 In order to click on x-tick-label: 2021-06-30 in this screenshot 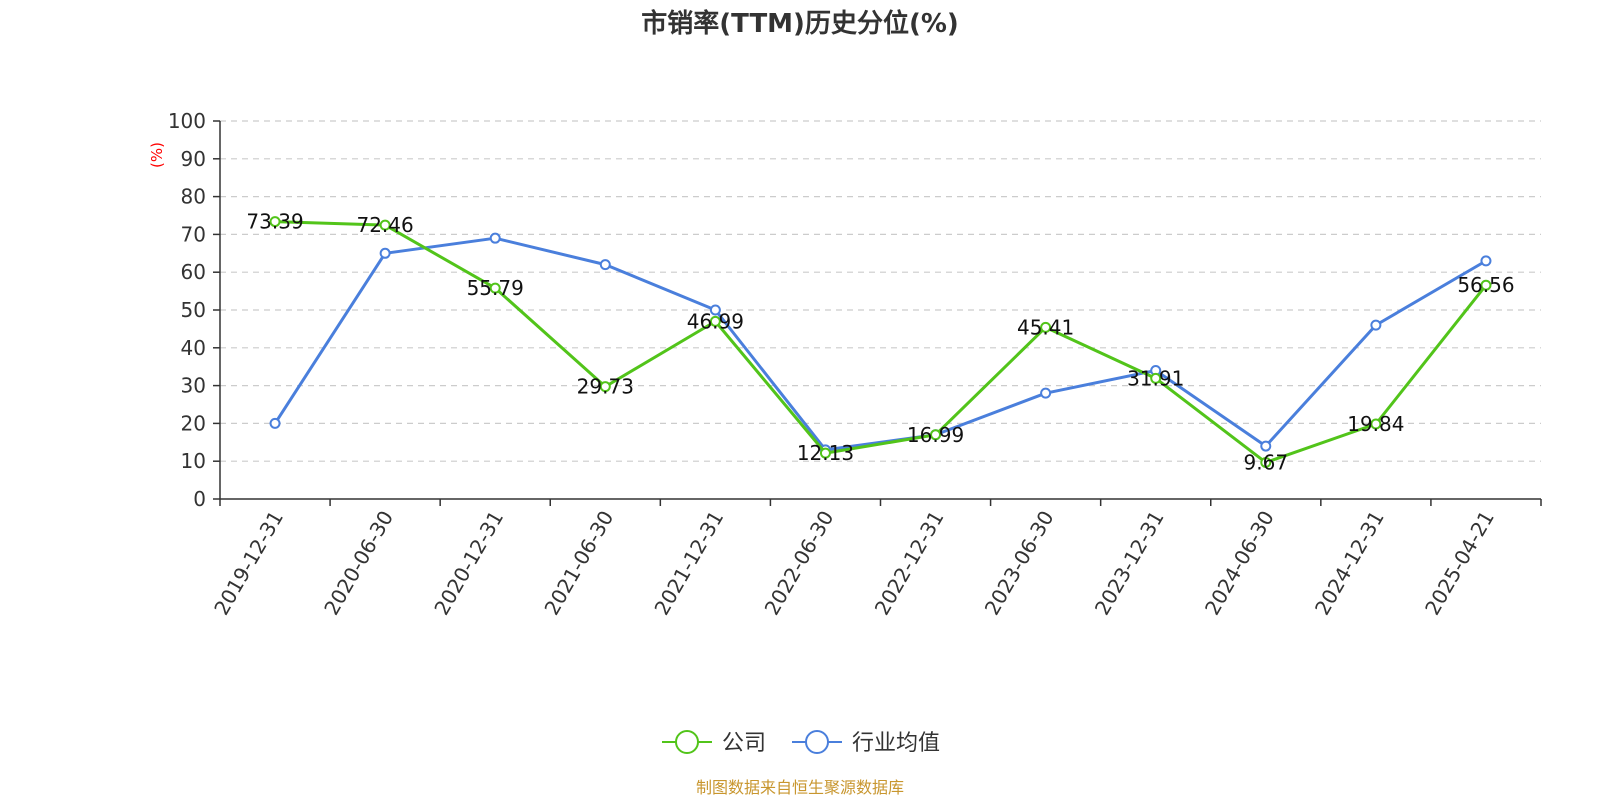, I will do `click(578, 563)`.